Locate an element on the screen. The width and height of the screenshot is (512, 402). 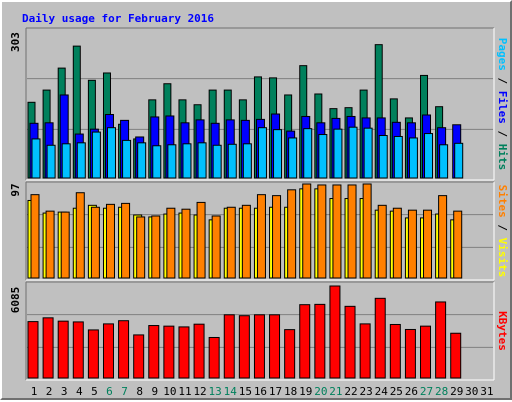
day-label: 2 is located at coordinates (49, 391).